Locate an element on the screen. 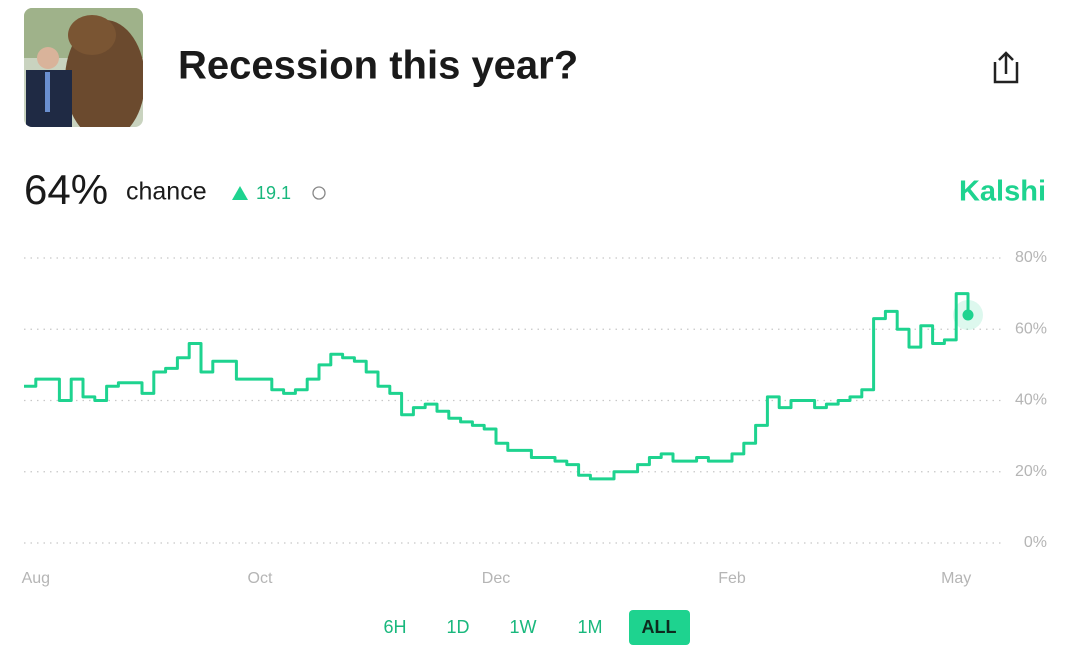 Image resolution: width=1080 pixels, height=662 pixels. range-button: ALL is located at coordinates (659, 627).